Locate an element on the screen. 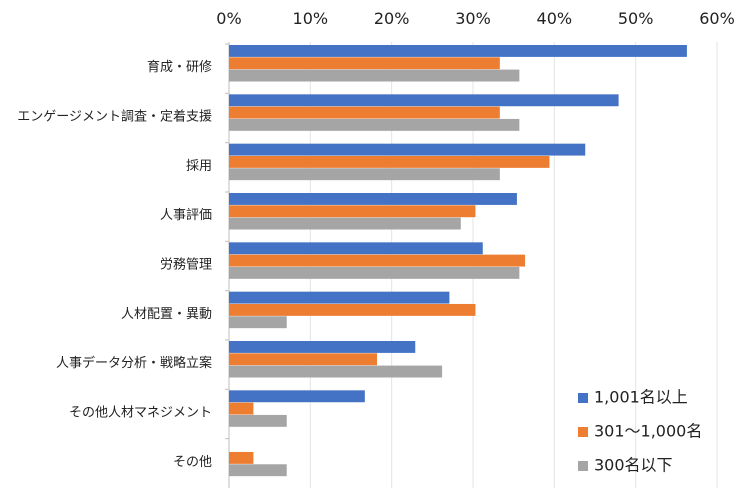 The height and width of the screenshot is (498, 749). x-tick-label: 60% is located at coordinates (717, 18).